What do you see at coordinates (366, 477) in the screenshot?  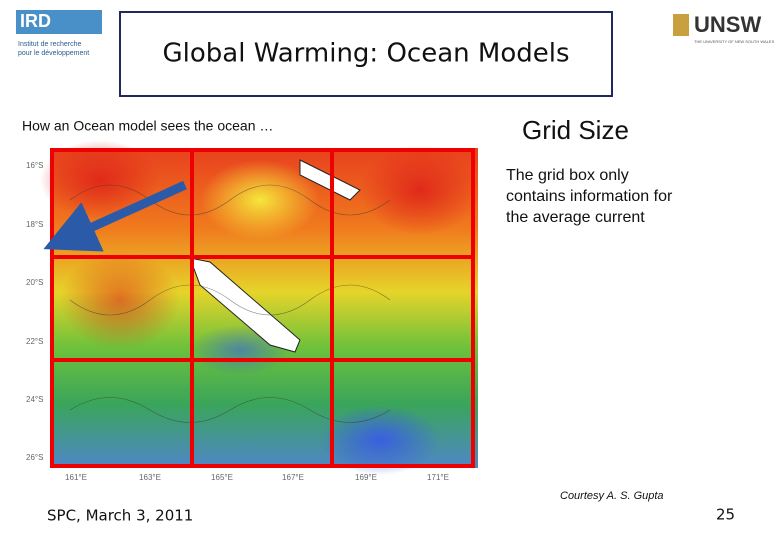 I see `lon-label: 169°E` at bounding box center [366, 477].